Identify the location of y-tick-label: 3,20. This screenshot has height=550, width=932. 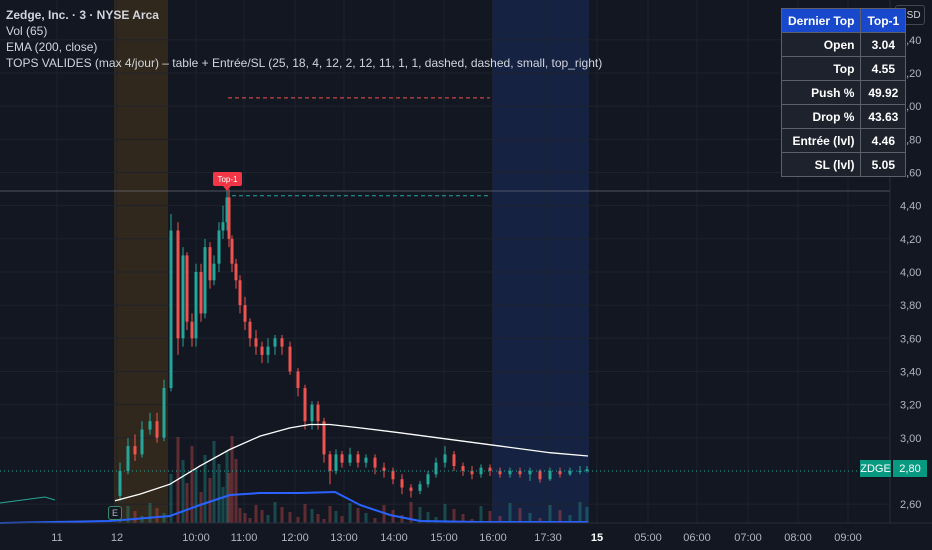
(910, 406).